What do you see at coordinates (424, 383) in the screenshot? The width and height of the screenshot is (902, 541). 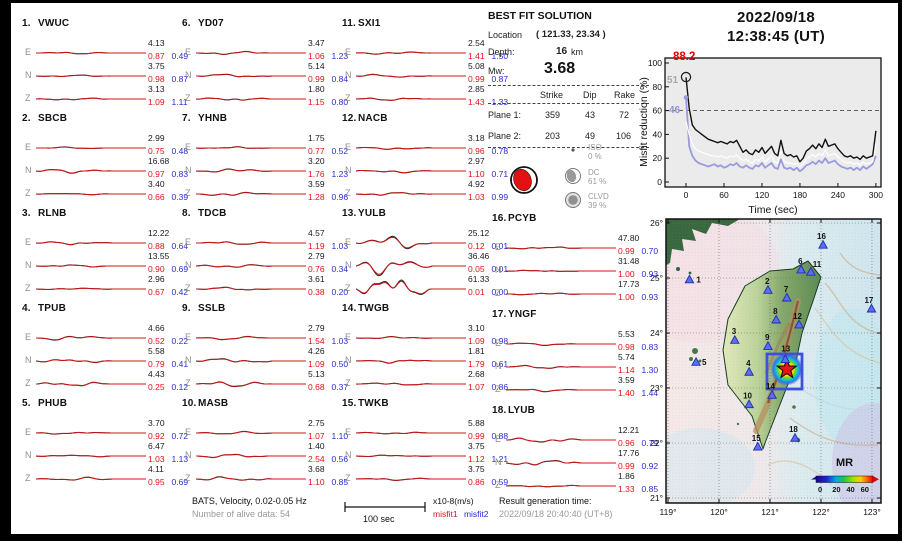 I see `waveform-row: Z 2.68 1.07 0.86` at bounding box center [424, 383].